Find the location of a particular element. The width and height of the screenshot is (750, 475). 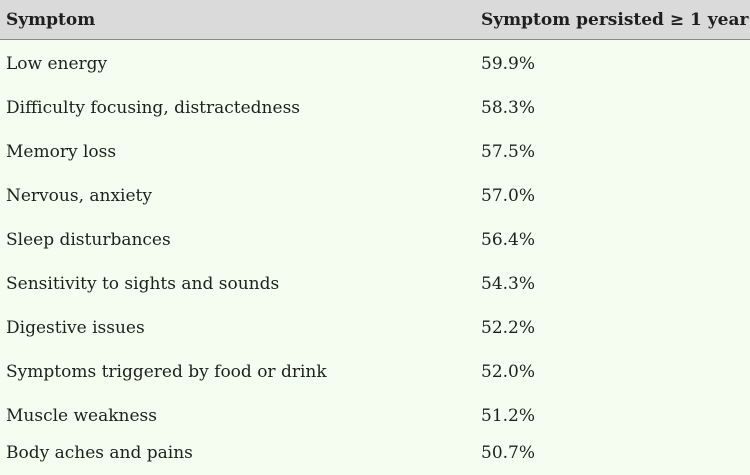

table-row: Digestive issues 52.2% is located at coordinates (375, 328).